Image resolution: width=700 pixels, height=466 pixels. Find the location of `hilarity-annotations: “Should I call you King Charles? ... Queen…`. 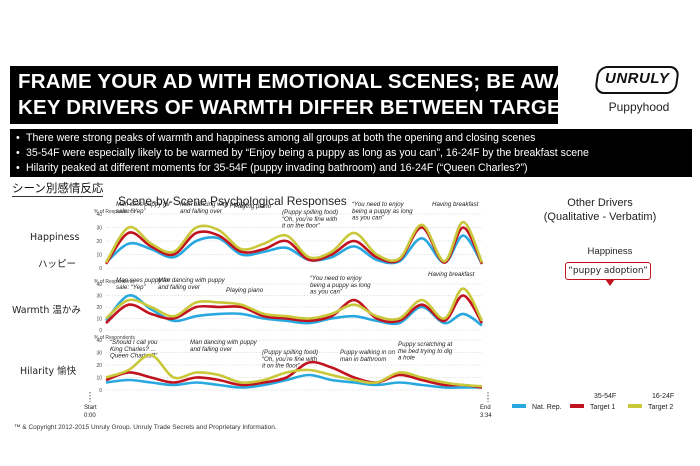

hilarity-annotations: “Should I call you King Charles? ... Queen… is located at coordinates (281, 354).